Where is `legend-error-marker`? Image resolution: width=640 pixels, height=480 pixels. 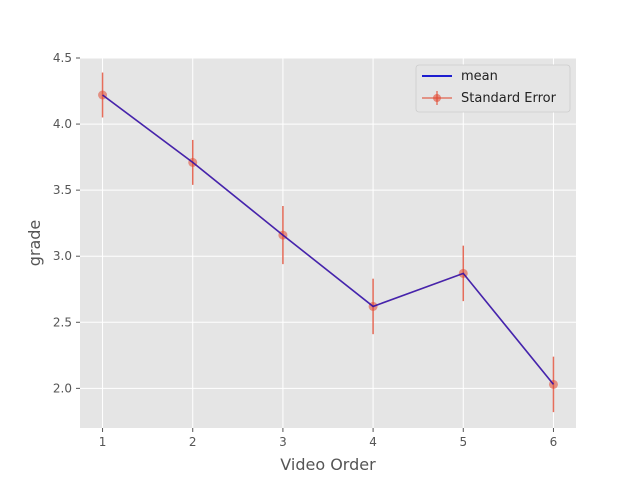
legend-error-marker is located at coordinates (437, 98).